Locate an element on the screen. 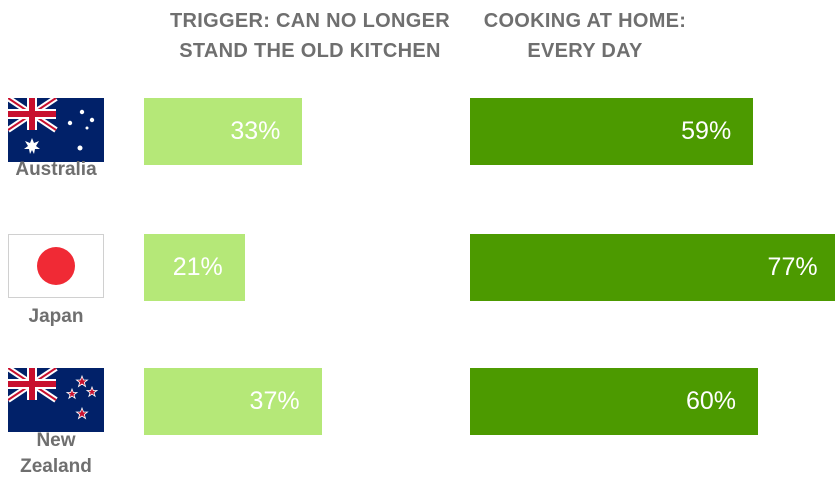  australia-flag-icon is located at coordinates (56, 130).